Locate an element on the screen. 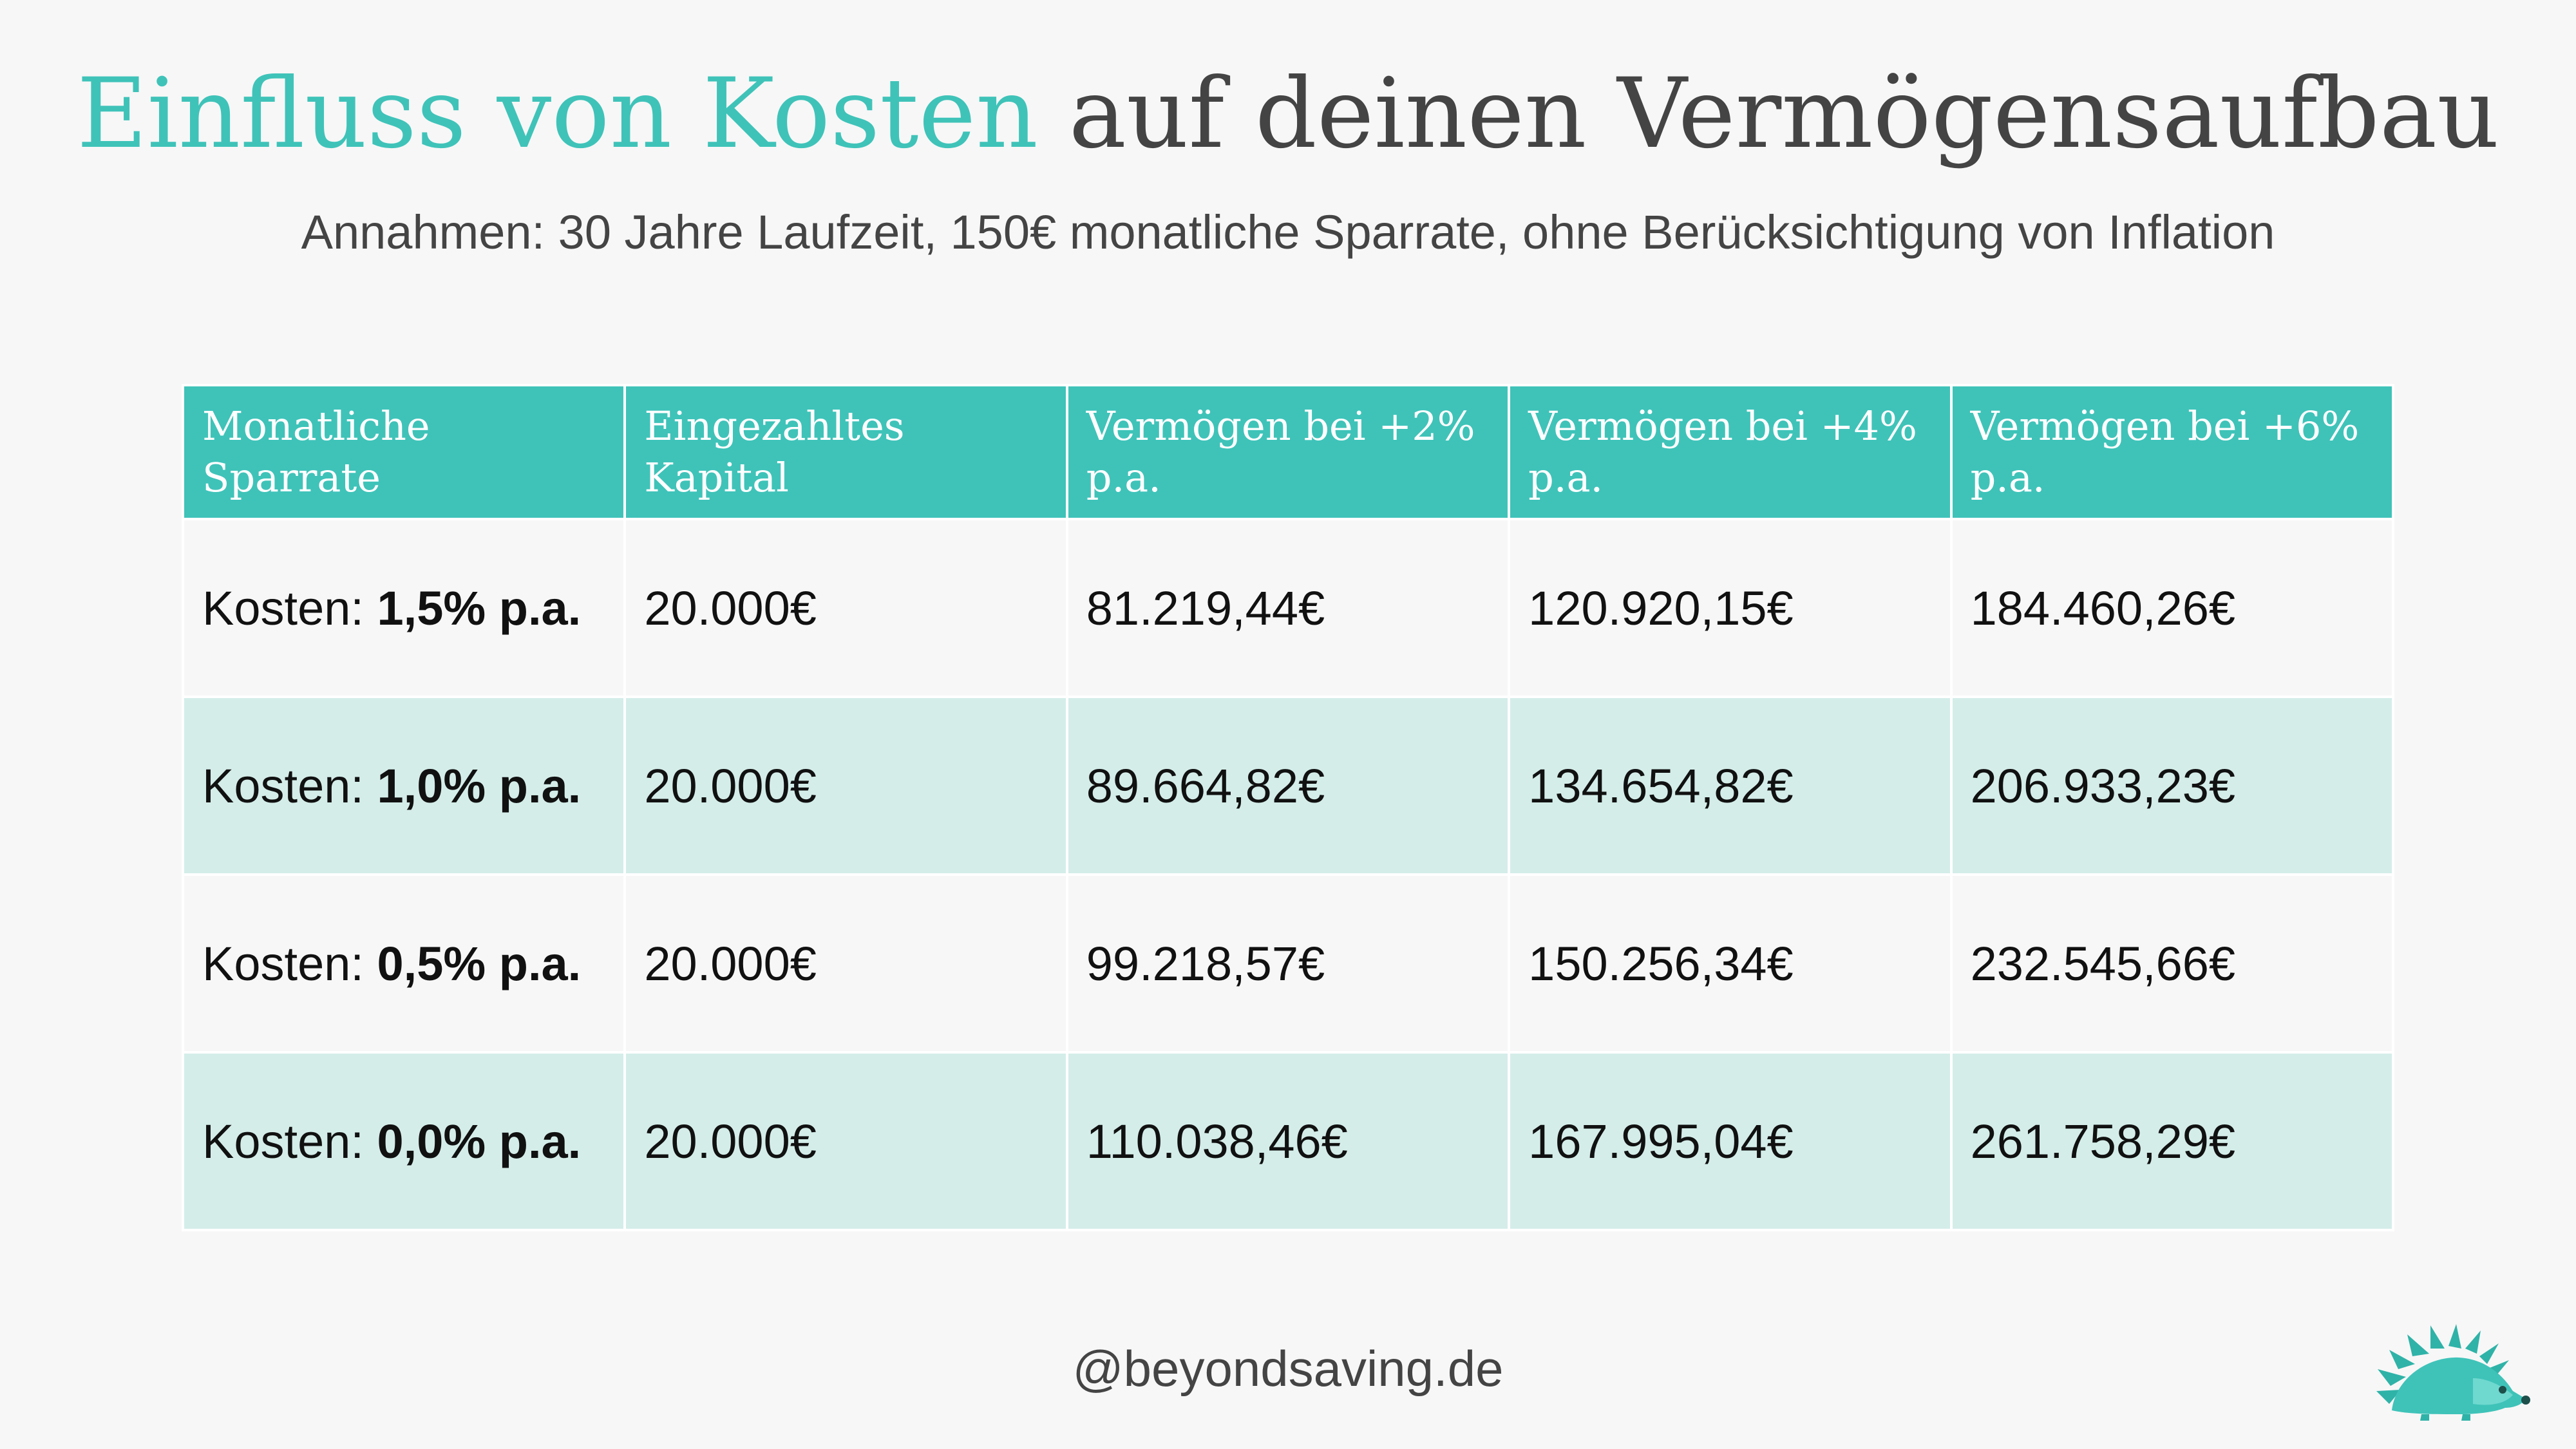 This screenshot has height=1449, width=2576. cost-value: 1,0% p.a. is located at coordinates (480, 786).